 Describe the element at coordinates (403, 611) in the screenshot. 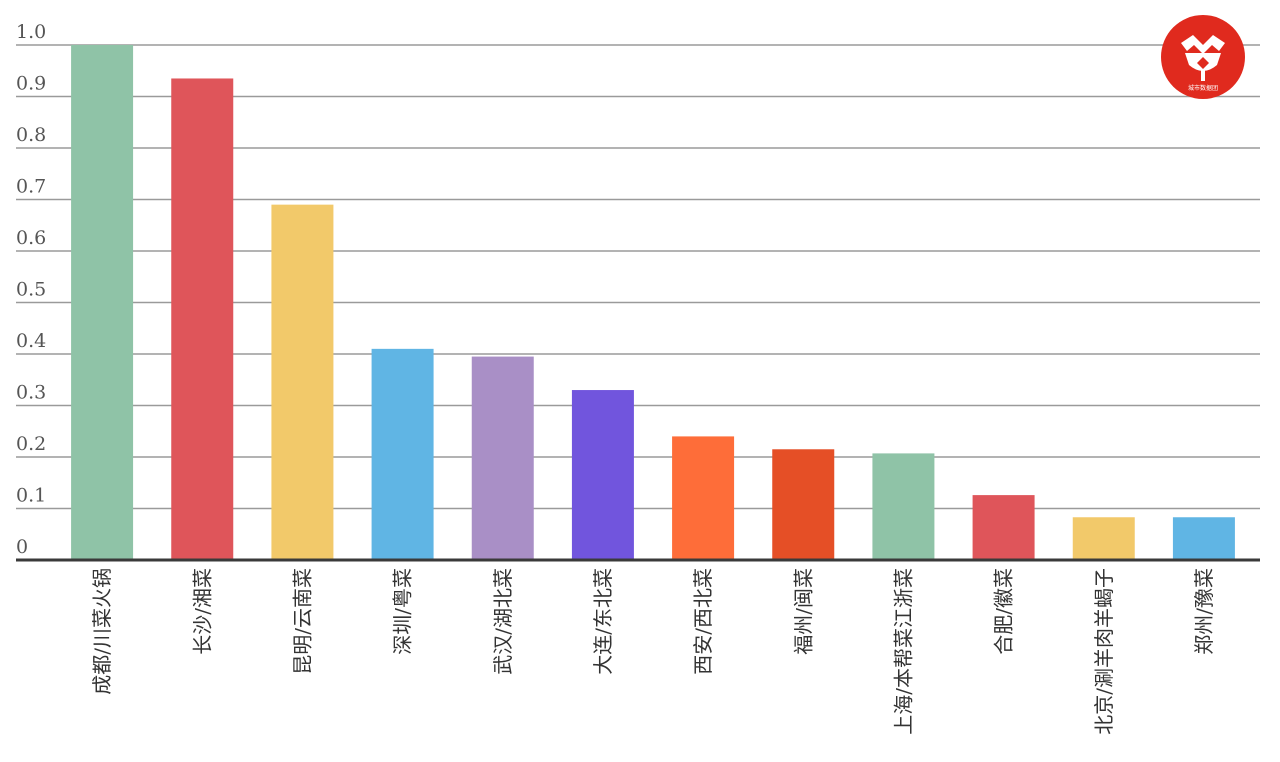

I see `x-category-label: 深圳/粤菜` at that location.